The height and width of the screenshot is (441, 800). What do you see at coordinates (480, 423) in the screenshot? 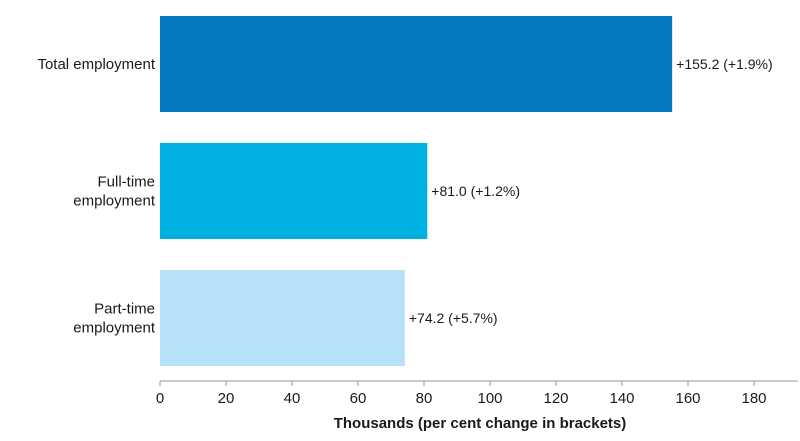
I see `x-axis-title: Thousands (per cent change in brackets)` at bounding box center [480, 423].